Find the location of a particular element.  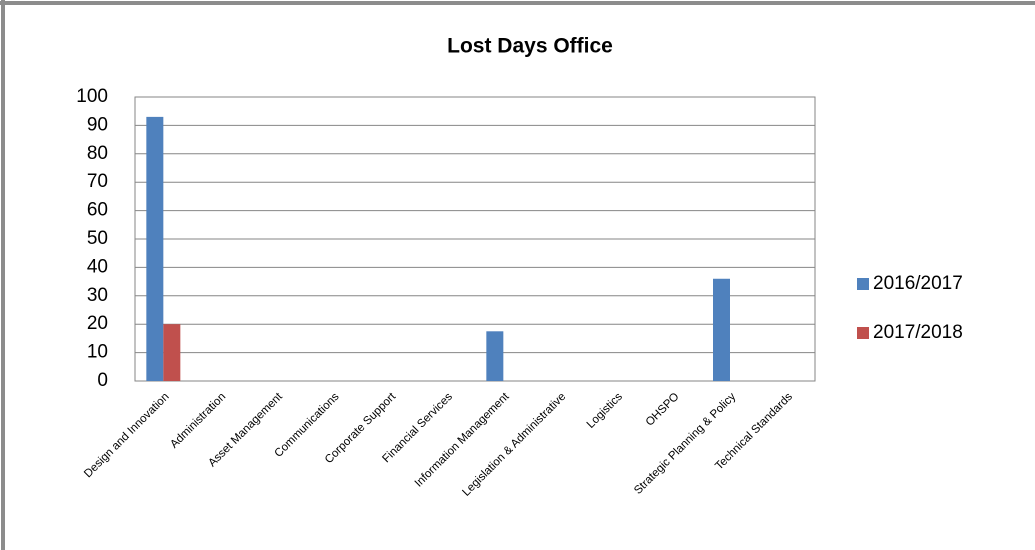

y-tick-label: 20 is located at coordinates (97, 323).